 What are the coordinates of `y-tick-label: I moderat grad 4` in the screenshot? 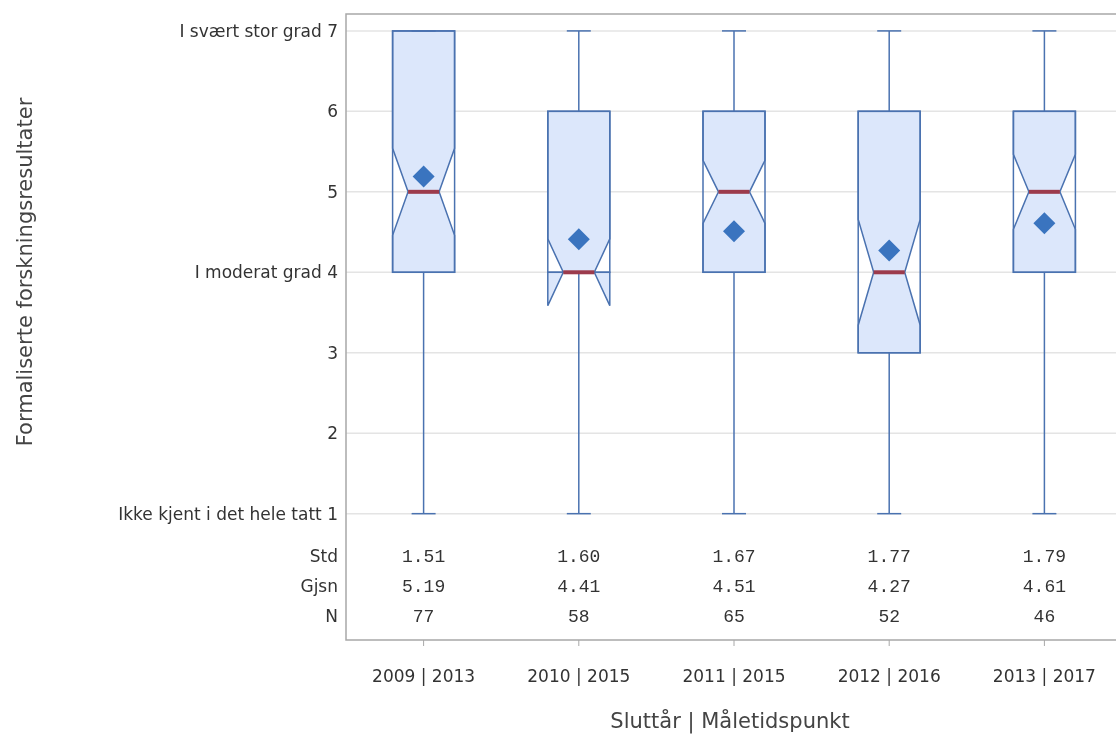 It's located at (266, 272).